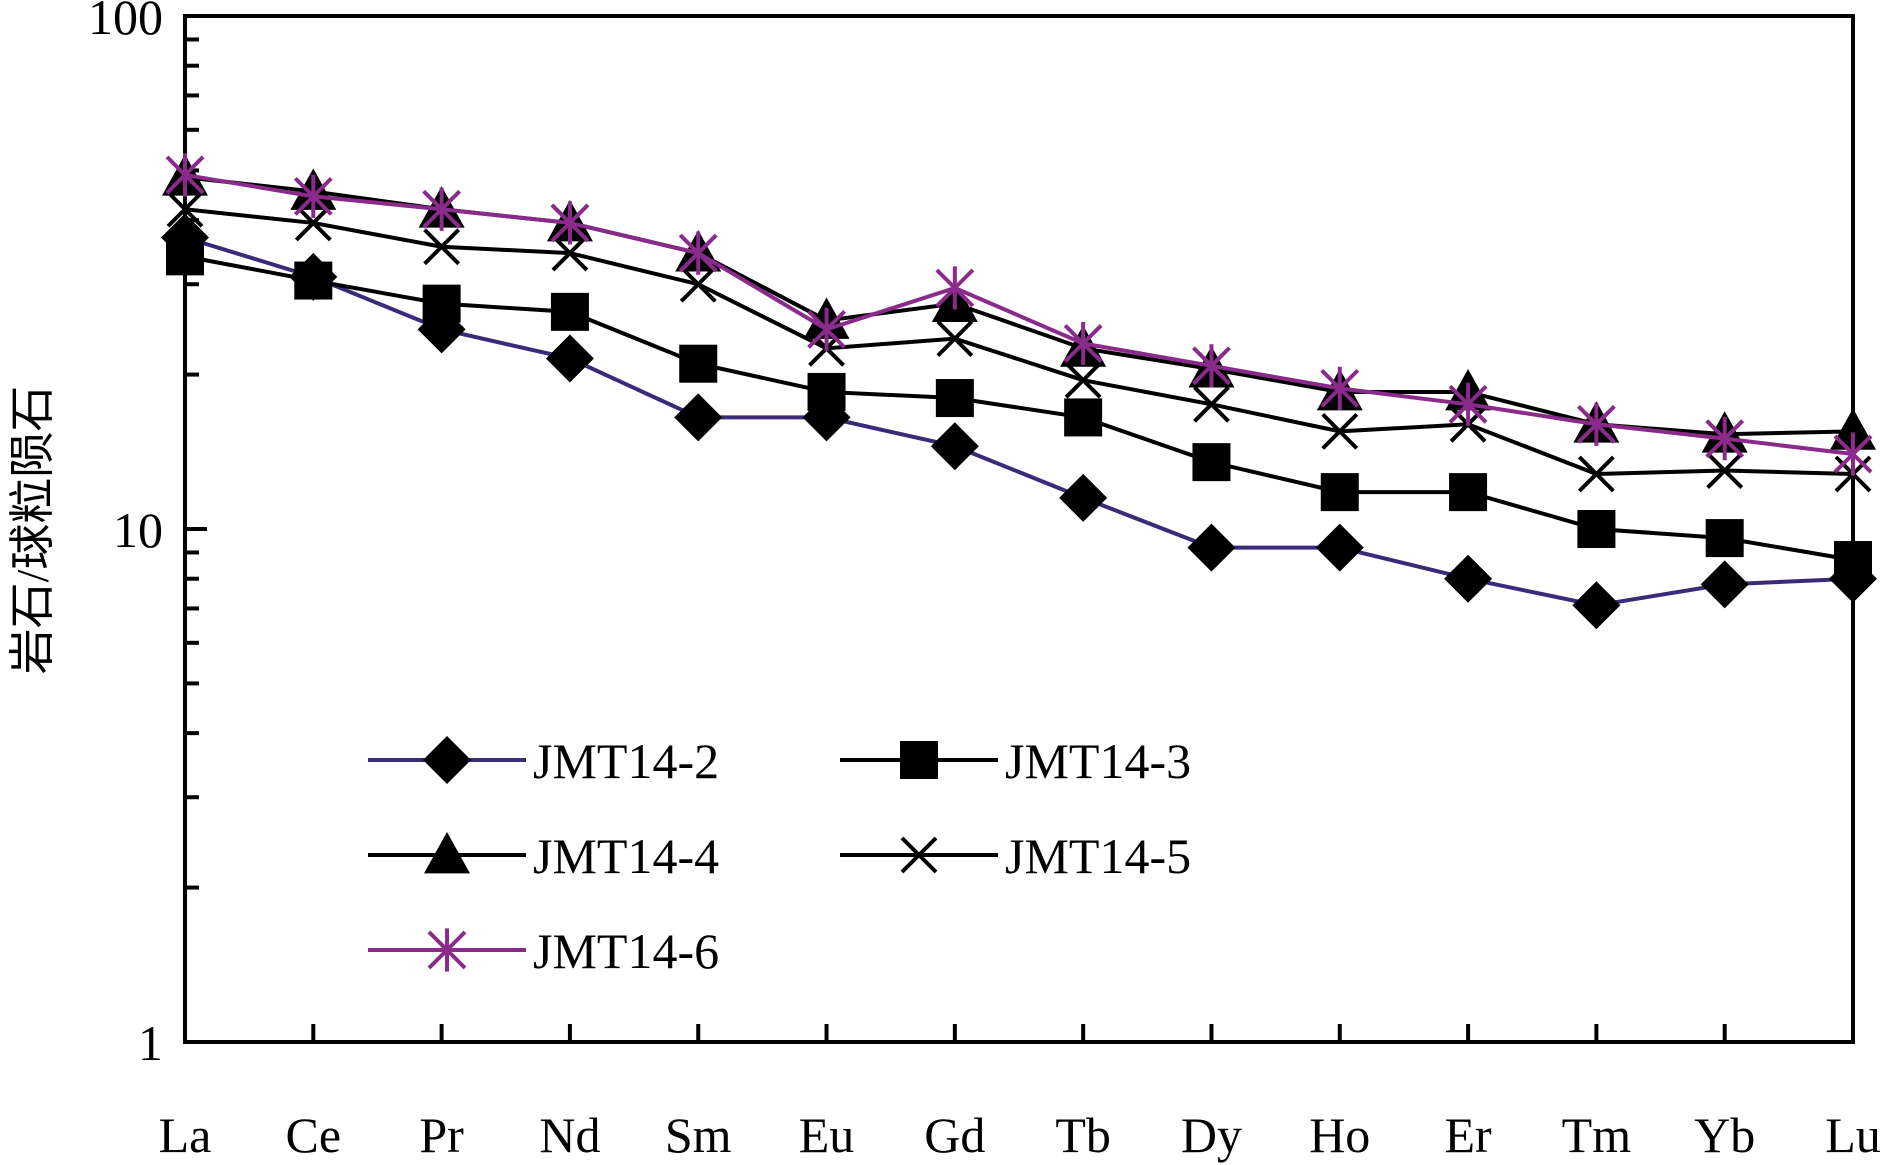  What do you see at coordinates (626, 761) in the screenshot?
I see `legend-label: JMT14-2` at bounding box center [626, 761].